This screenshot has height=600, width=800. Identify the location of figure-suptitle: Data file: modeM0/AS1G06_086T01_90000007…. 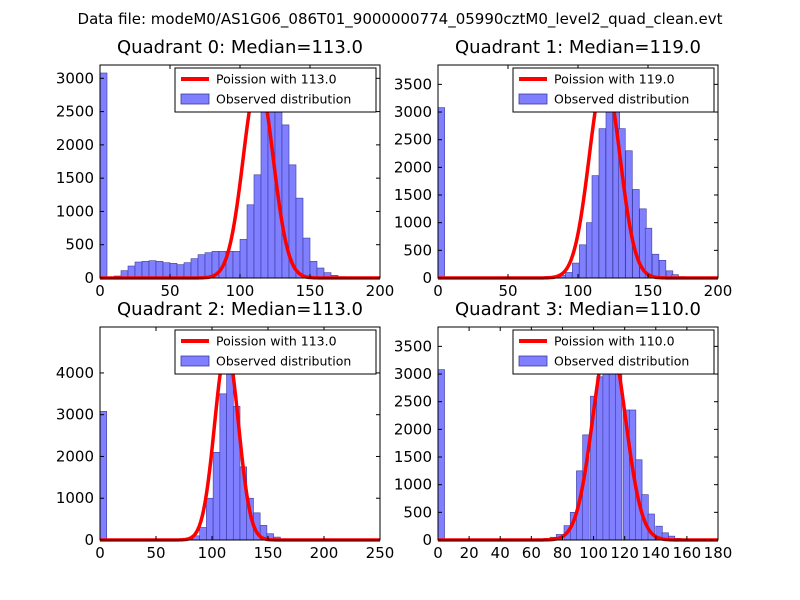
(400, 19).